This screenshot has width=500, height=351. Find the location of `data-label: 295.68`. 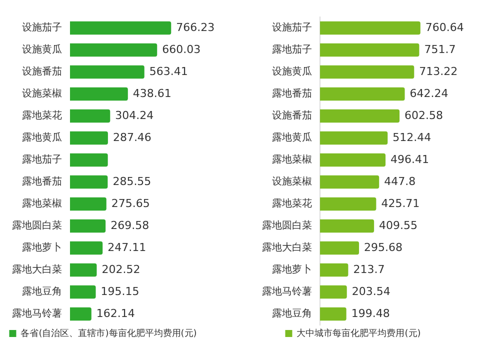

data-label: 295.68 is located at coordinates (383, 247).